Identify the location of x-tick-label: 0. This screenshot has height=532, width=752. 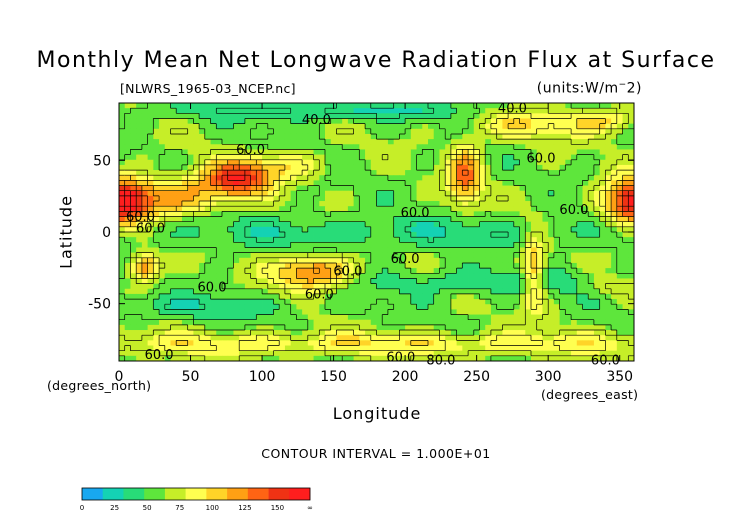
(119, 377).